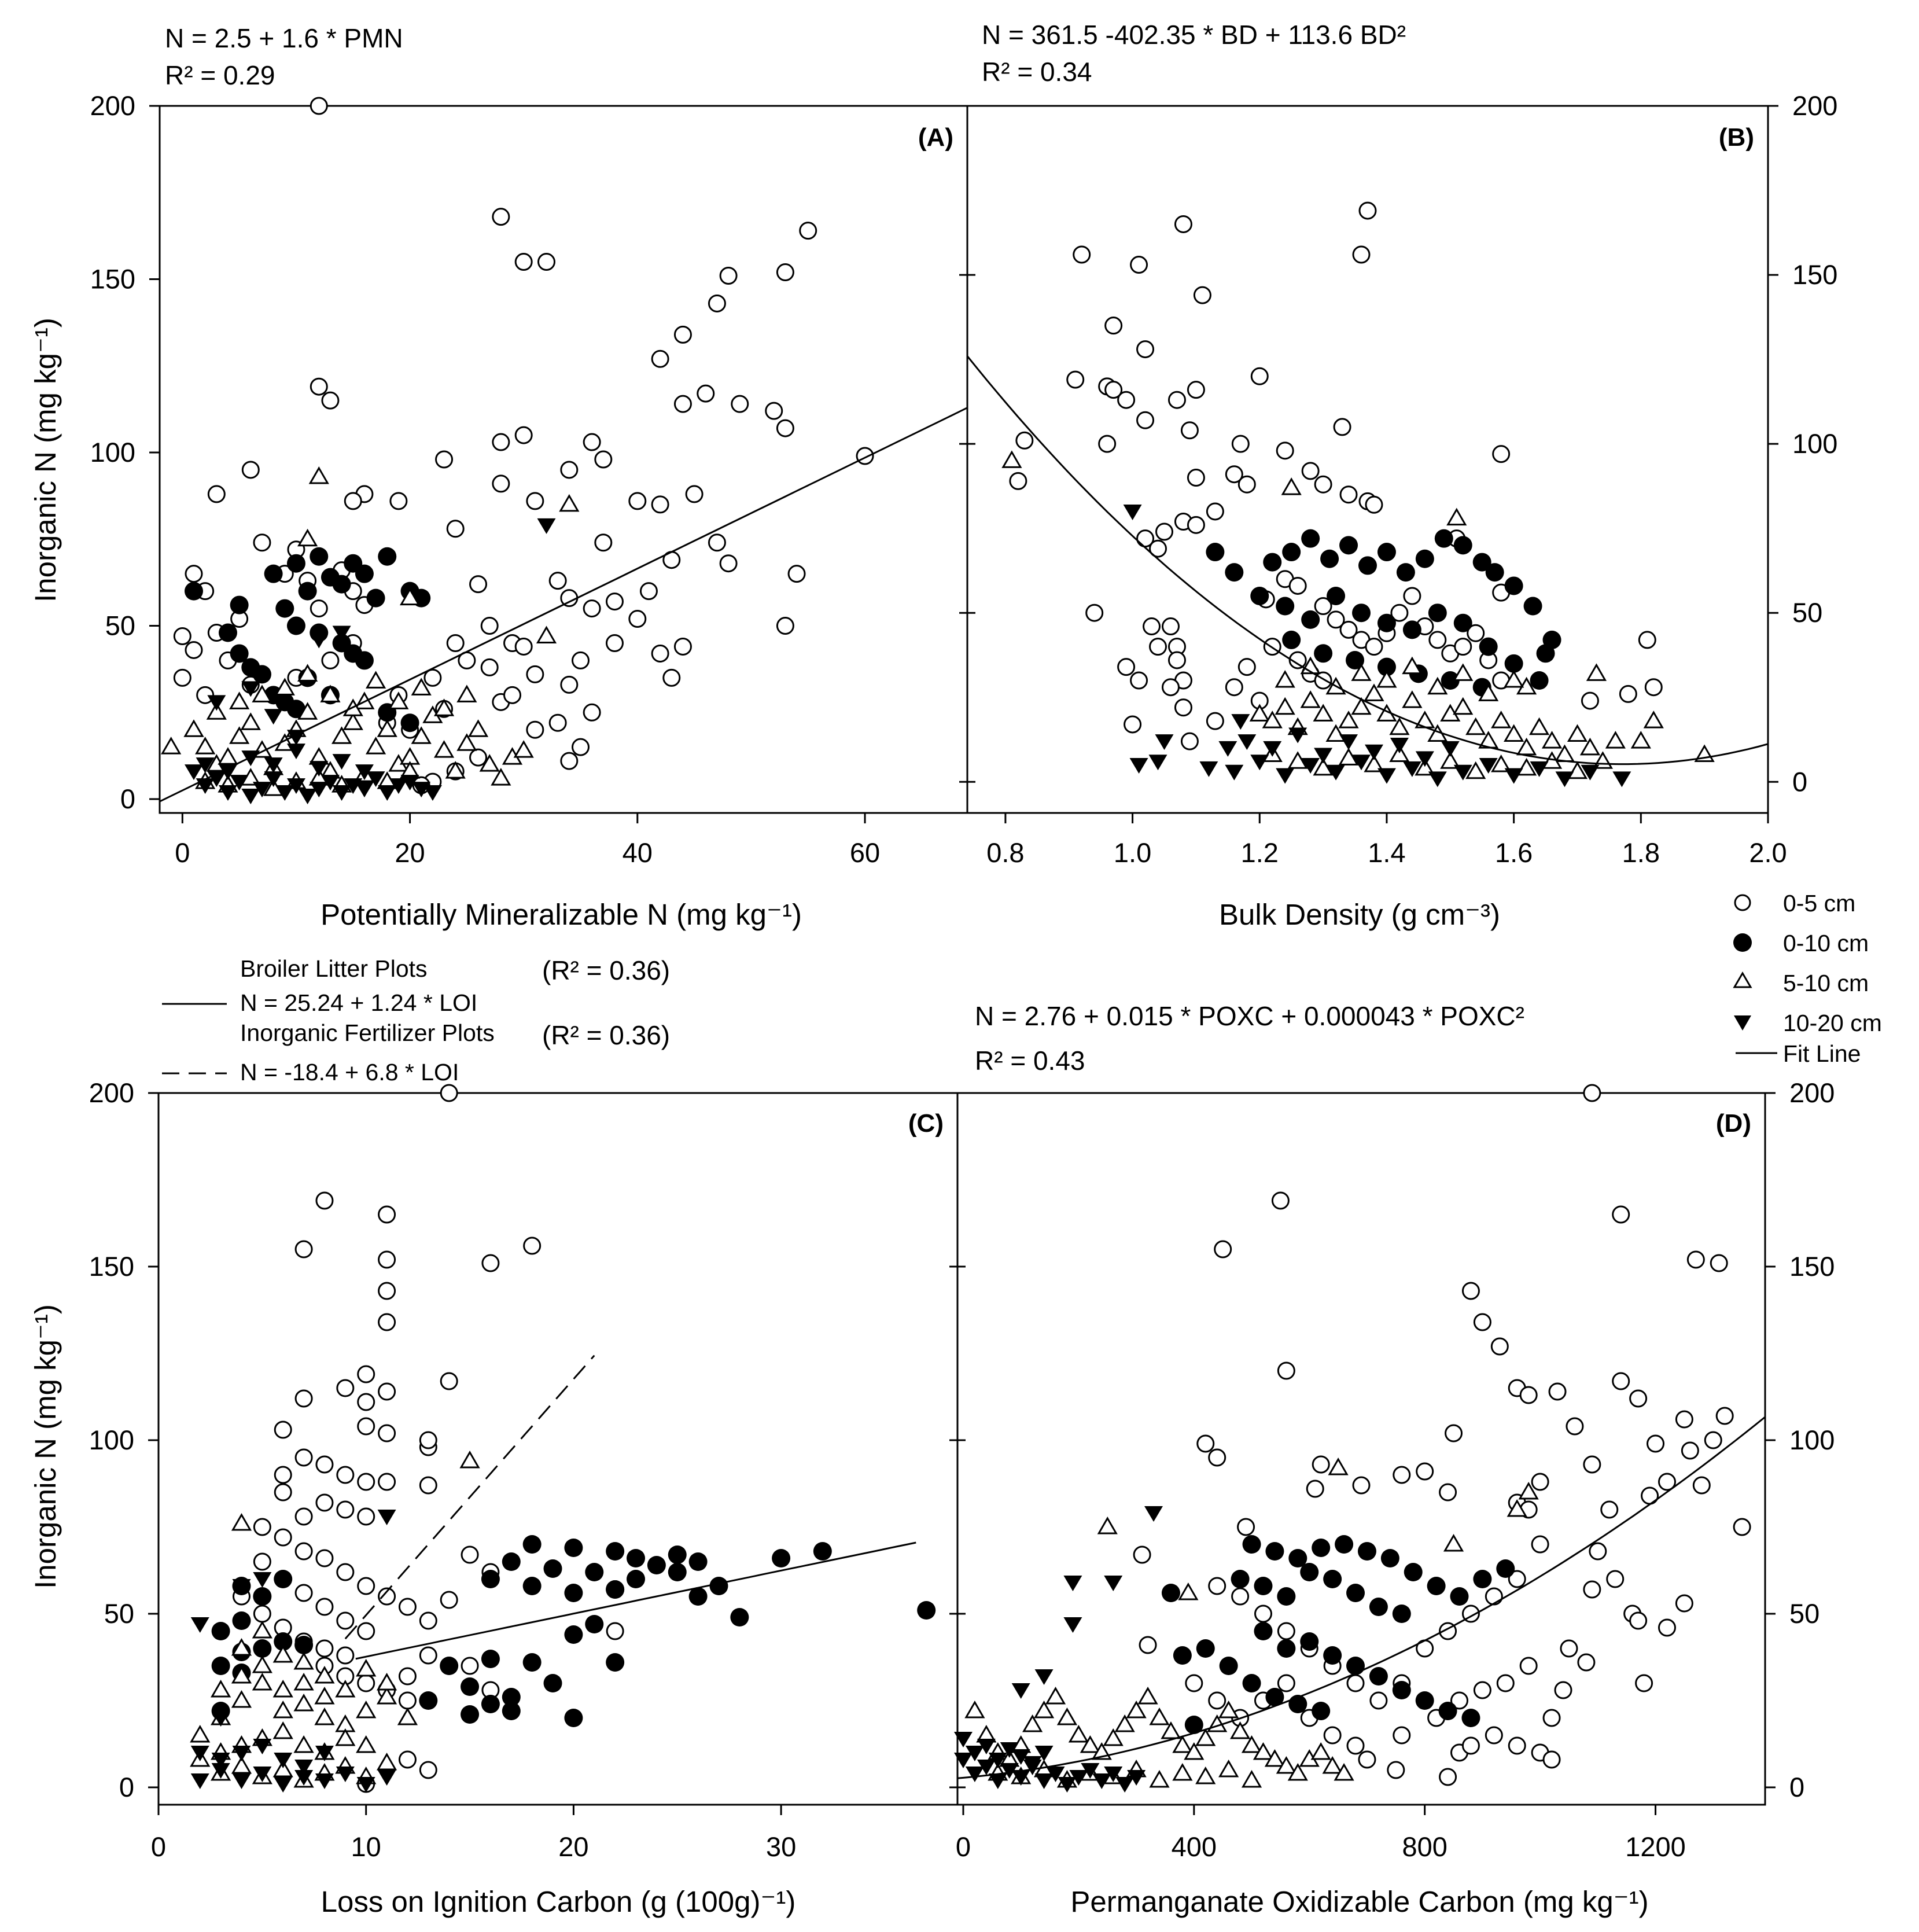  I want to click on panel-c-label: (C), so click(926, 1123).